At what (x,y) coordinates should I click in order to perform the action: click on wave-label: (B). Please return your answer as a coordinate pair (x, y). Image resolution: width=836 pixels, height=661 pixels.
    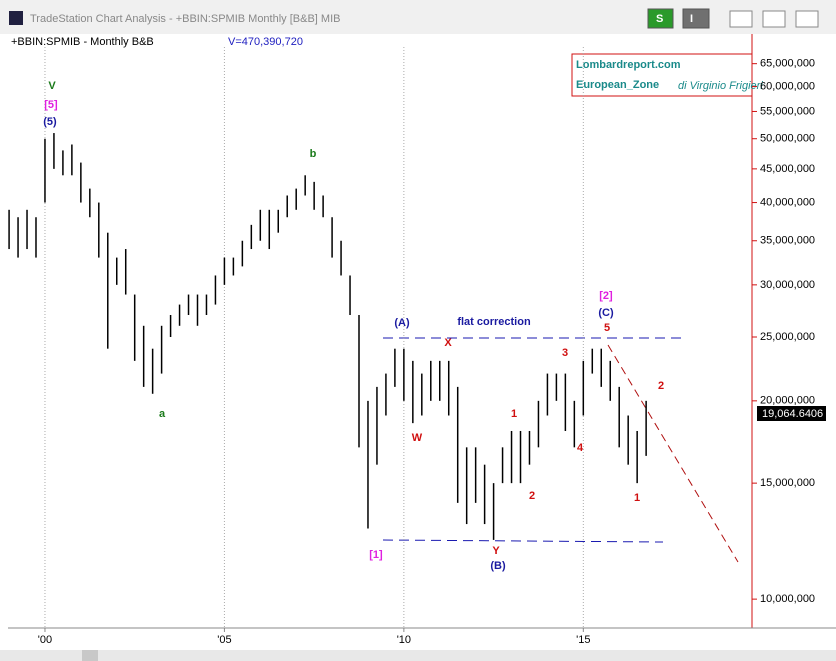
    Looking at the image, I should click on (498, 566).